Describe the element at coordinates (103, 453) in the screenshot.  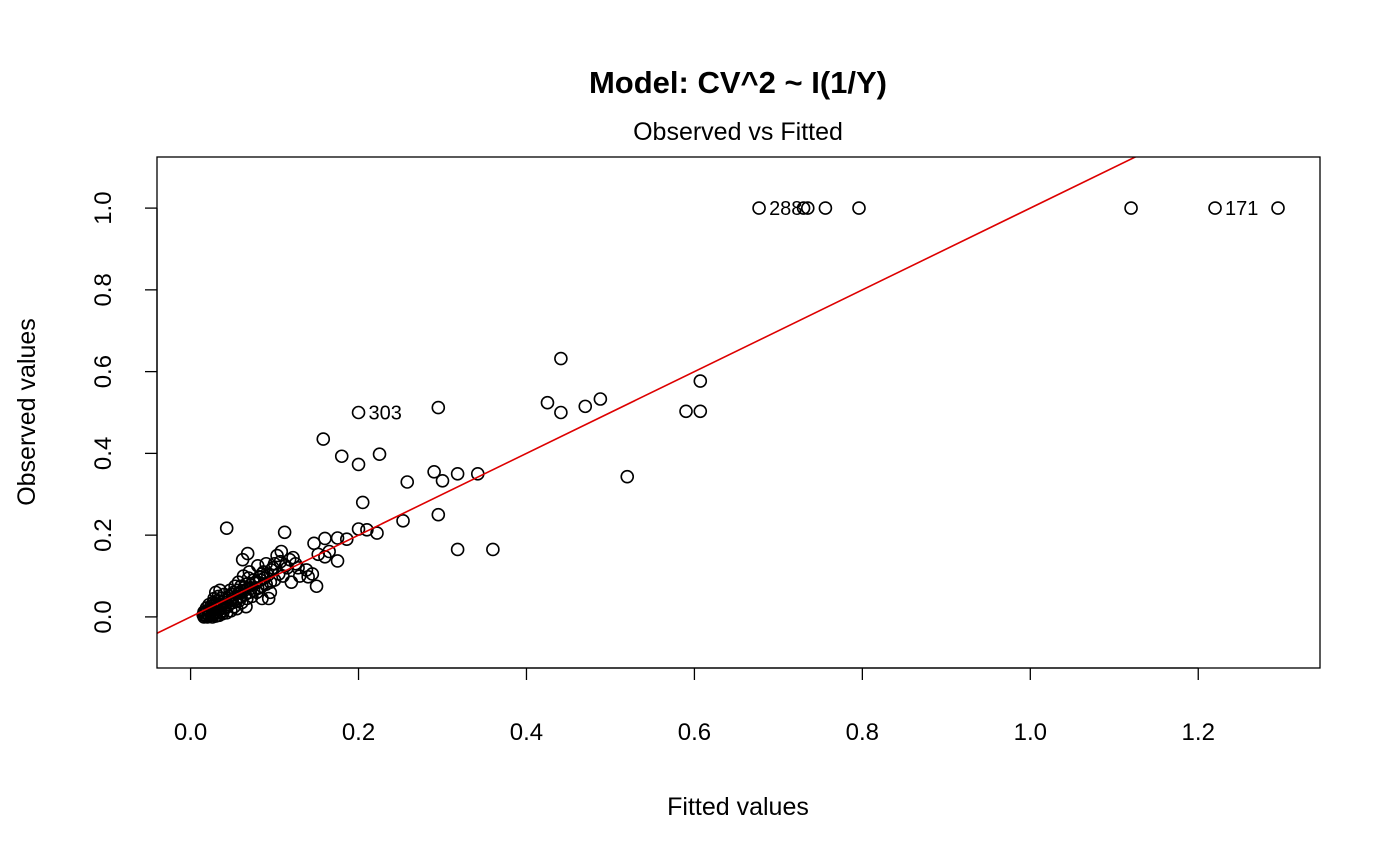
I see `y-tick-label: 0.4` at that location.